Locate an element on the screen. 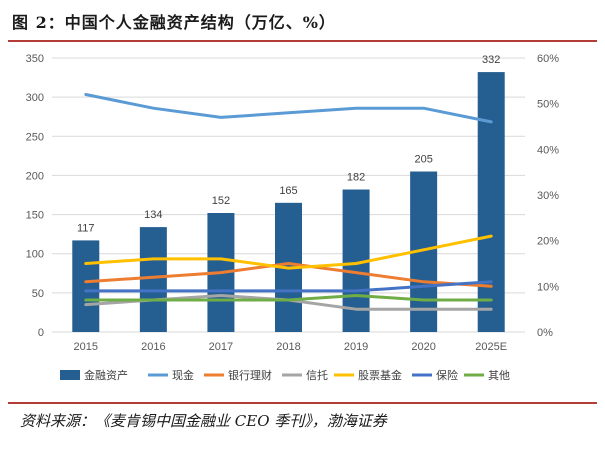 This screenshot has width=605, height=458. legend-entry: 金融资产 is located at coordinates (106, 375).